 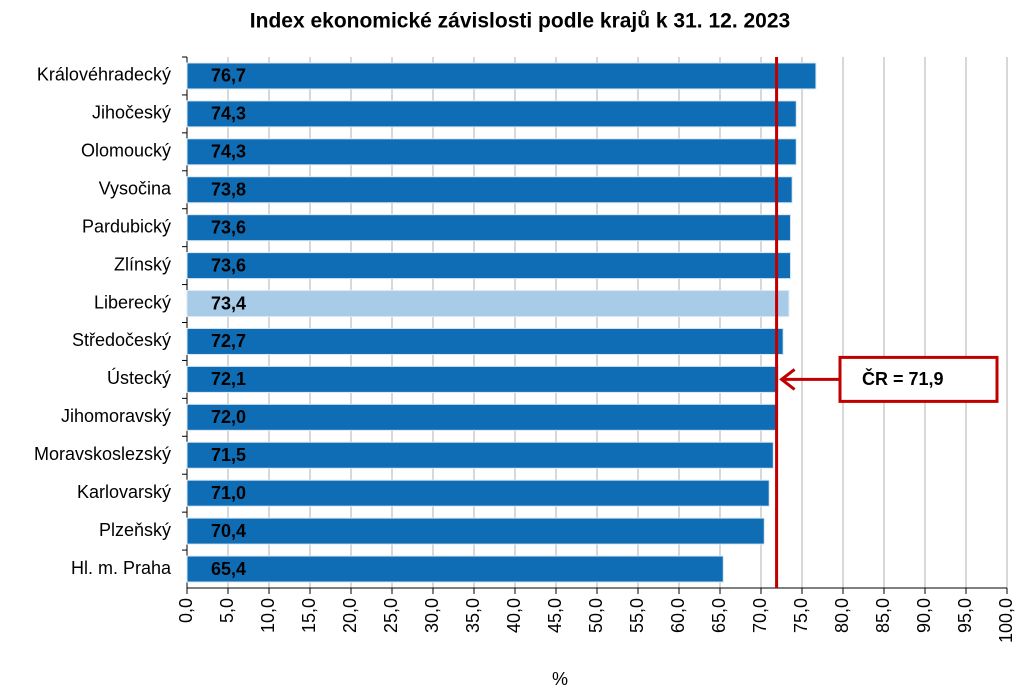 I want to click on value-label: 71,0, so click(x=228, y=493).